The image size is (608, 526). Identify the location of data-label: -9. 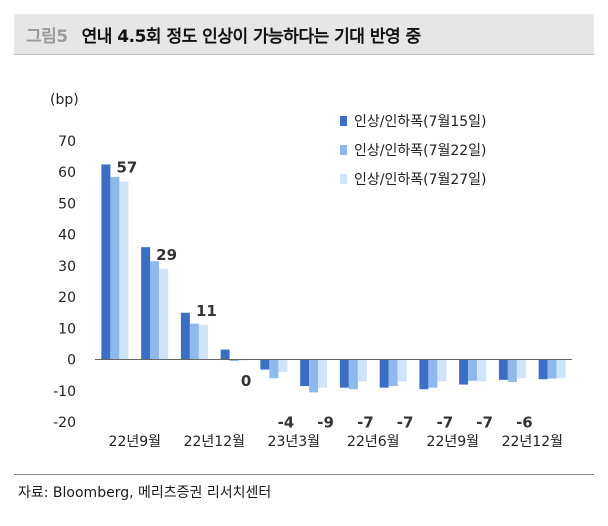
(325, 423).